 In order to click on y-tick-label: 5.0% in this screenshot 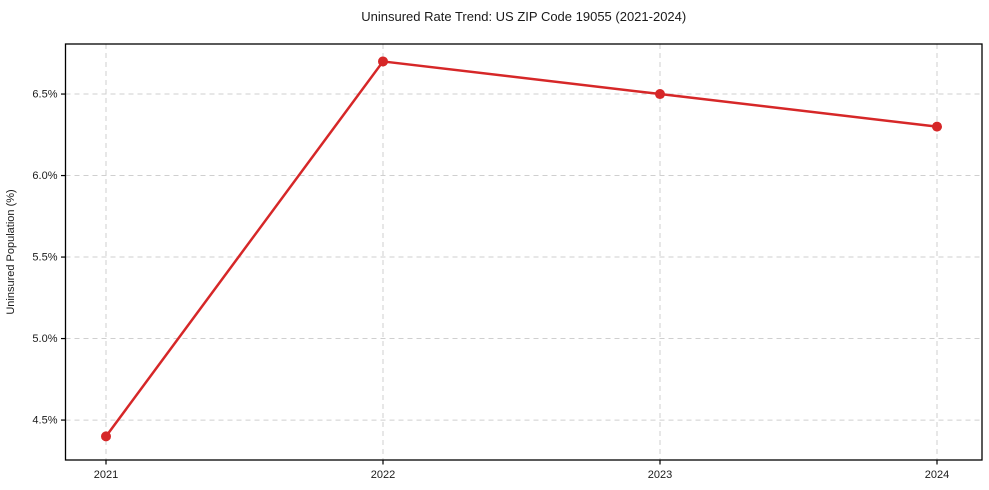, I will do `click(44, 339)`.